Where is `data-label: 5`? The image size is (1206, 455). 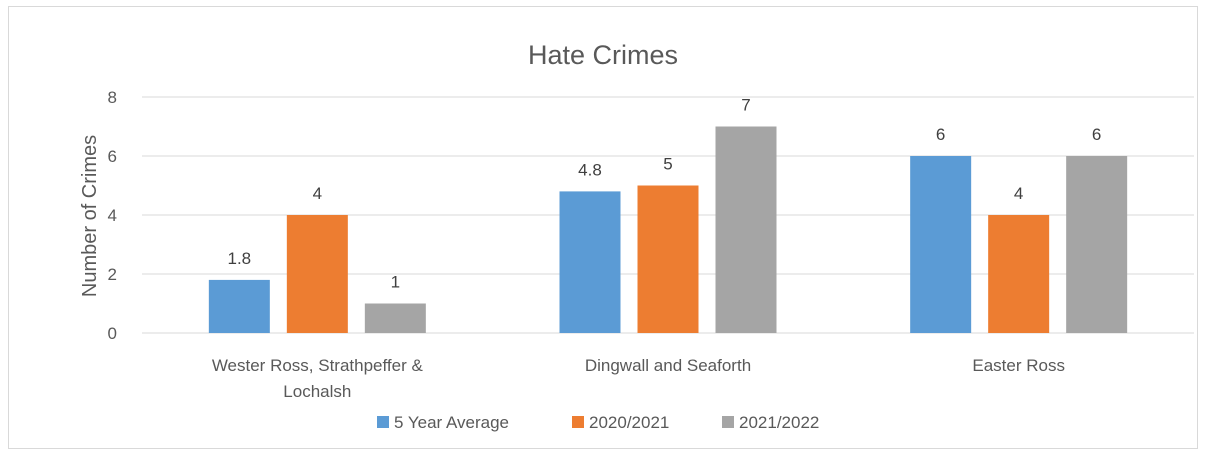
data-label: 5 is located at coordinates (667, 164).